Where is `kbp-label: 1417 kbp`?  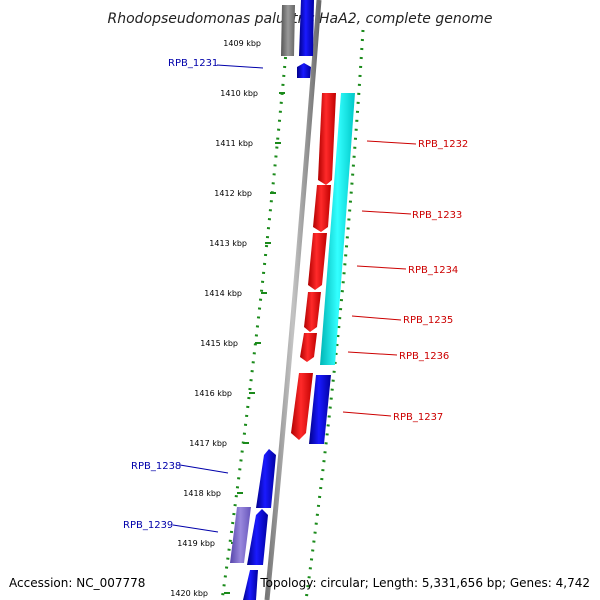
kbp-label: 1417 kbp is located at coordinates (208, 443).